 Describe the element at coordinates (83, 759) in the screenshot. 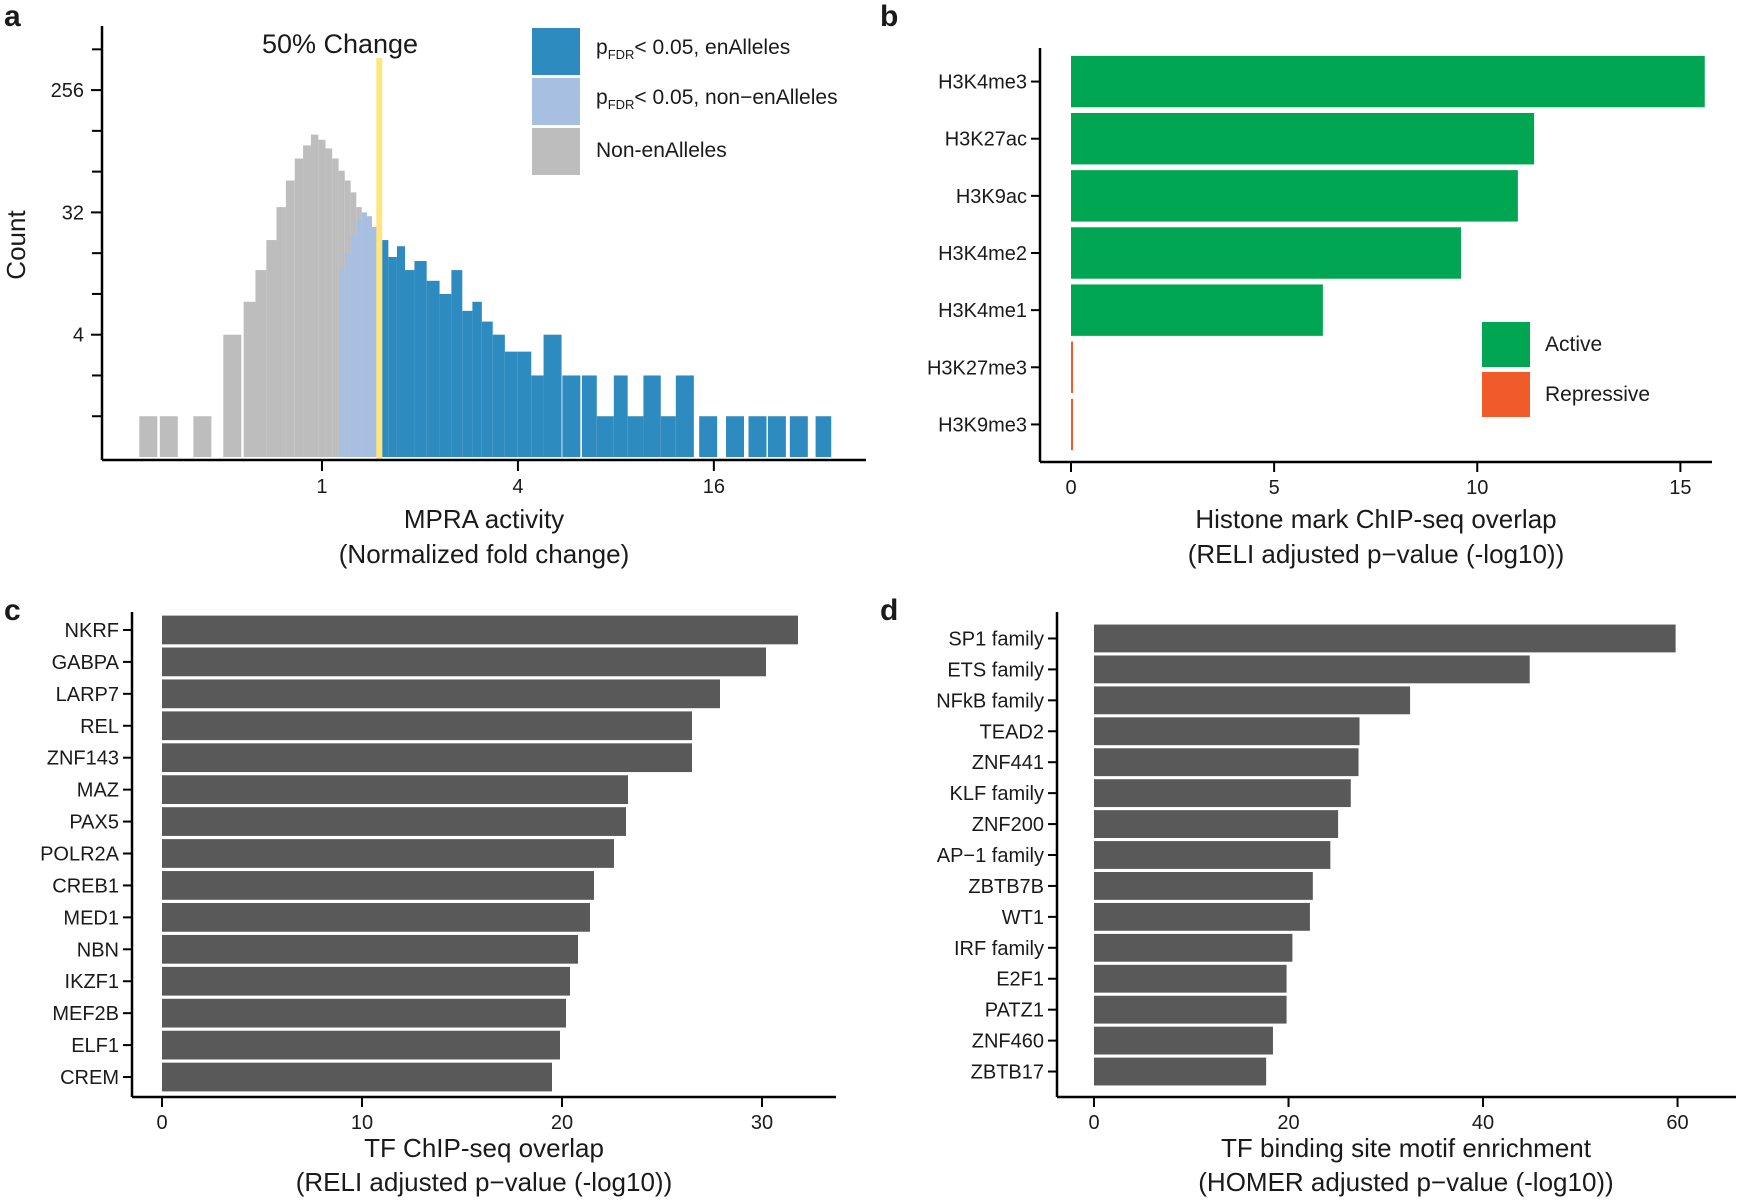

I see `category-label: ZNF143` at that location.